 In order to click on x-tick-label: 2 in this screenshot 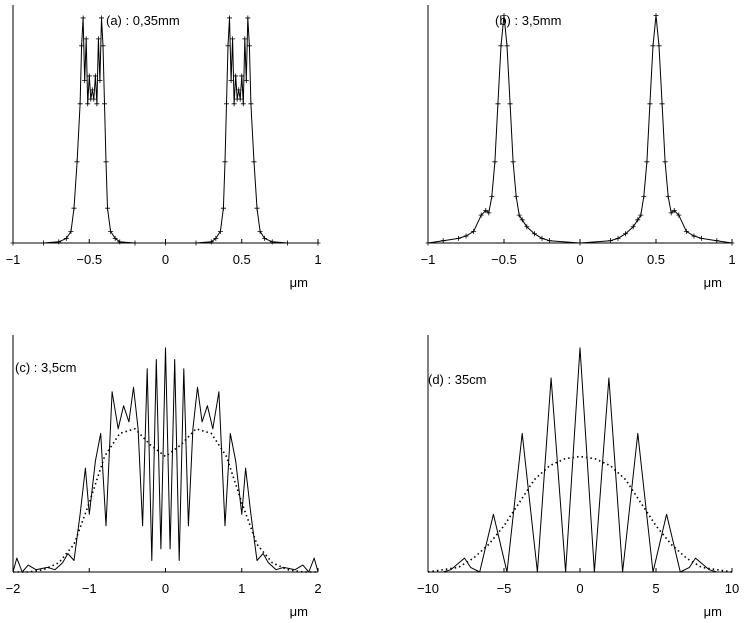, I will do `click(317, 588)`.